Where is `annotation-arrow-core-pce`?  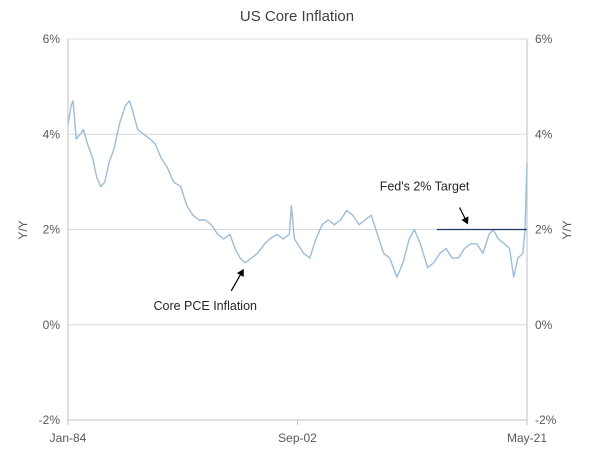 annotation-arrow-core-pce is located at coordinates (237, 280).